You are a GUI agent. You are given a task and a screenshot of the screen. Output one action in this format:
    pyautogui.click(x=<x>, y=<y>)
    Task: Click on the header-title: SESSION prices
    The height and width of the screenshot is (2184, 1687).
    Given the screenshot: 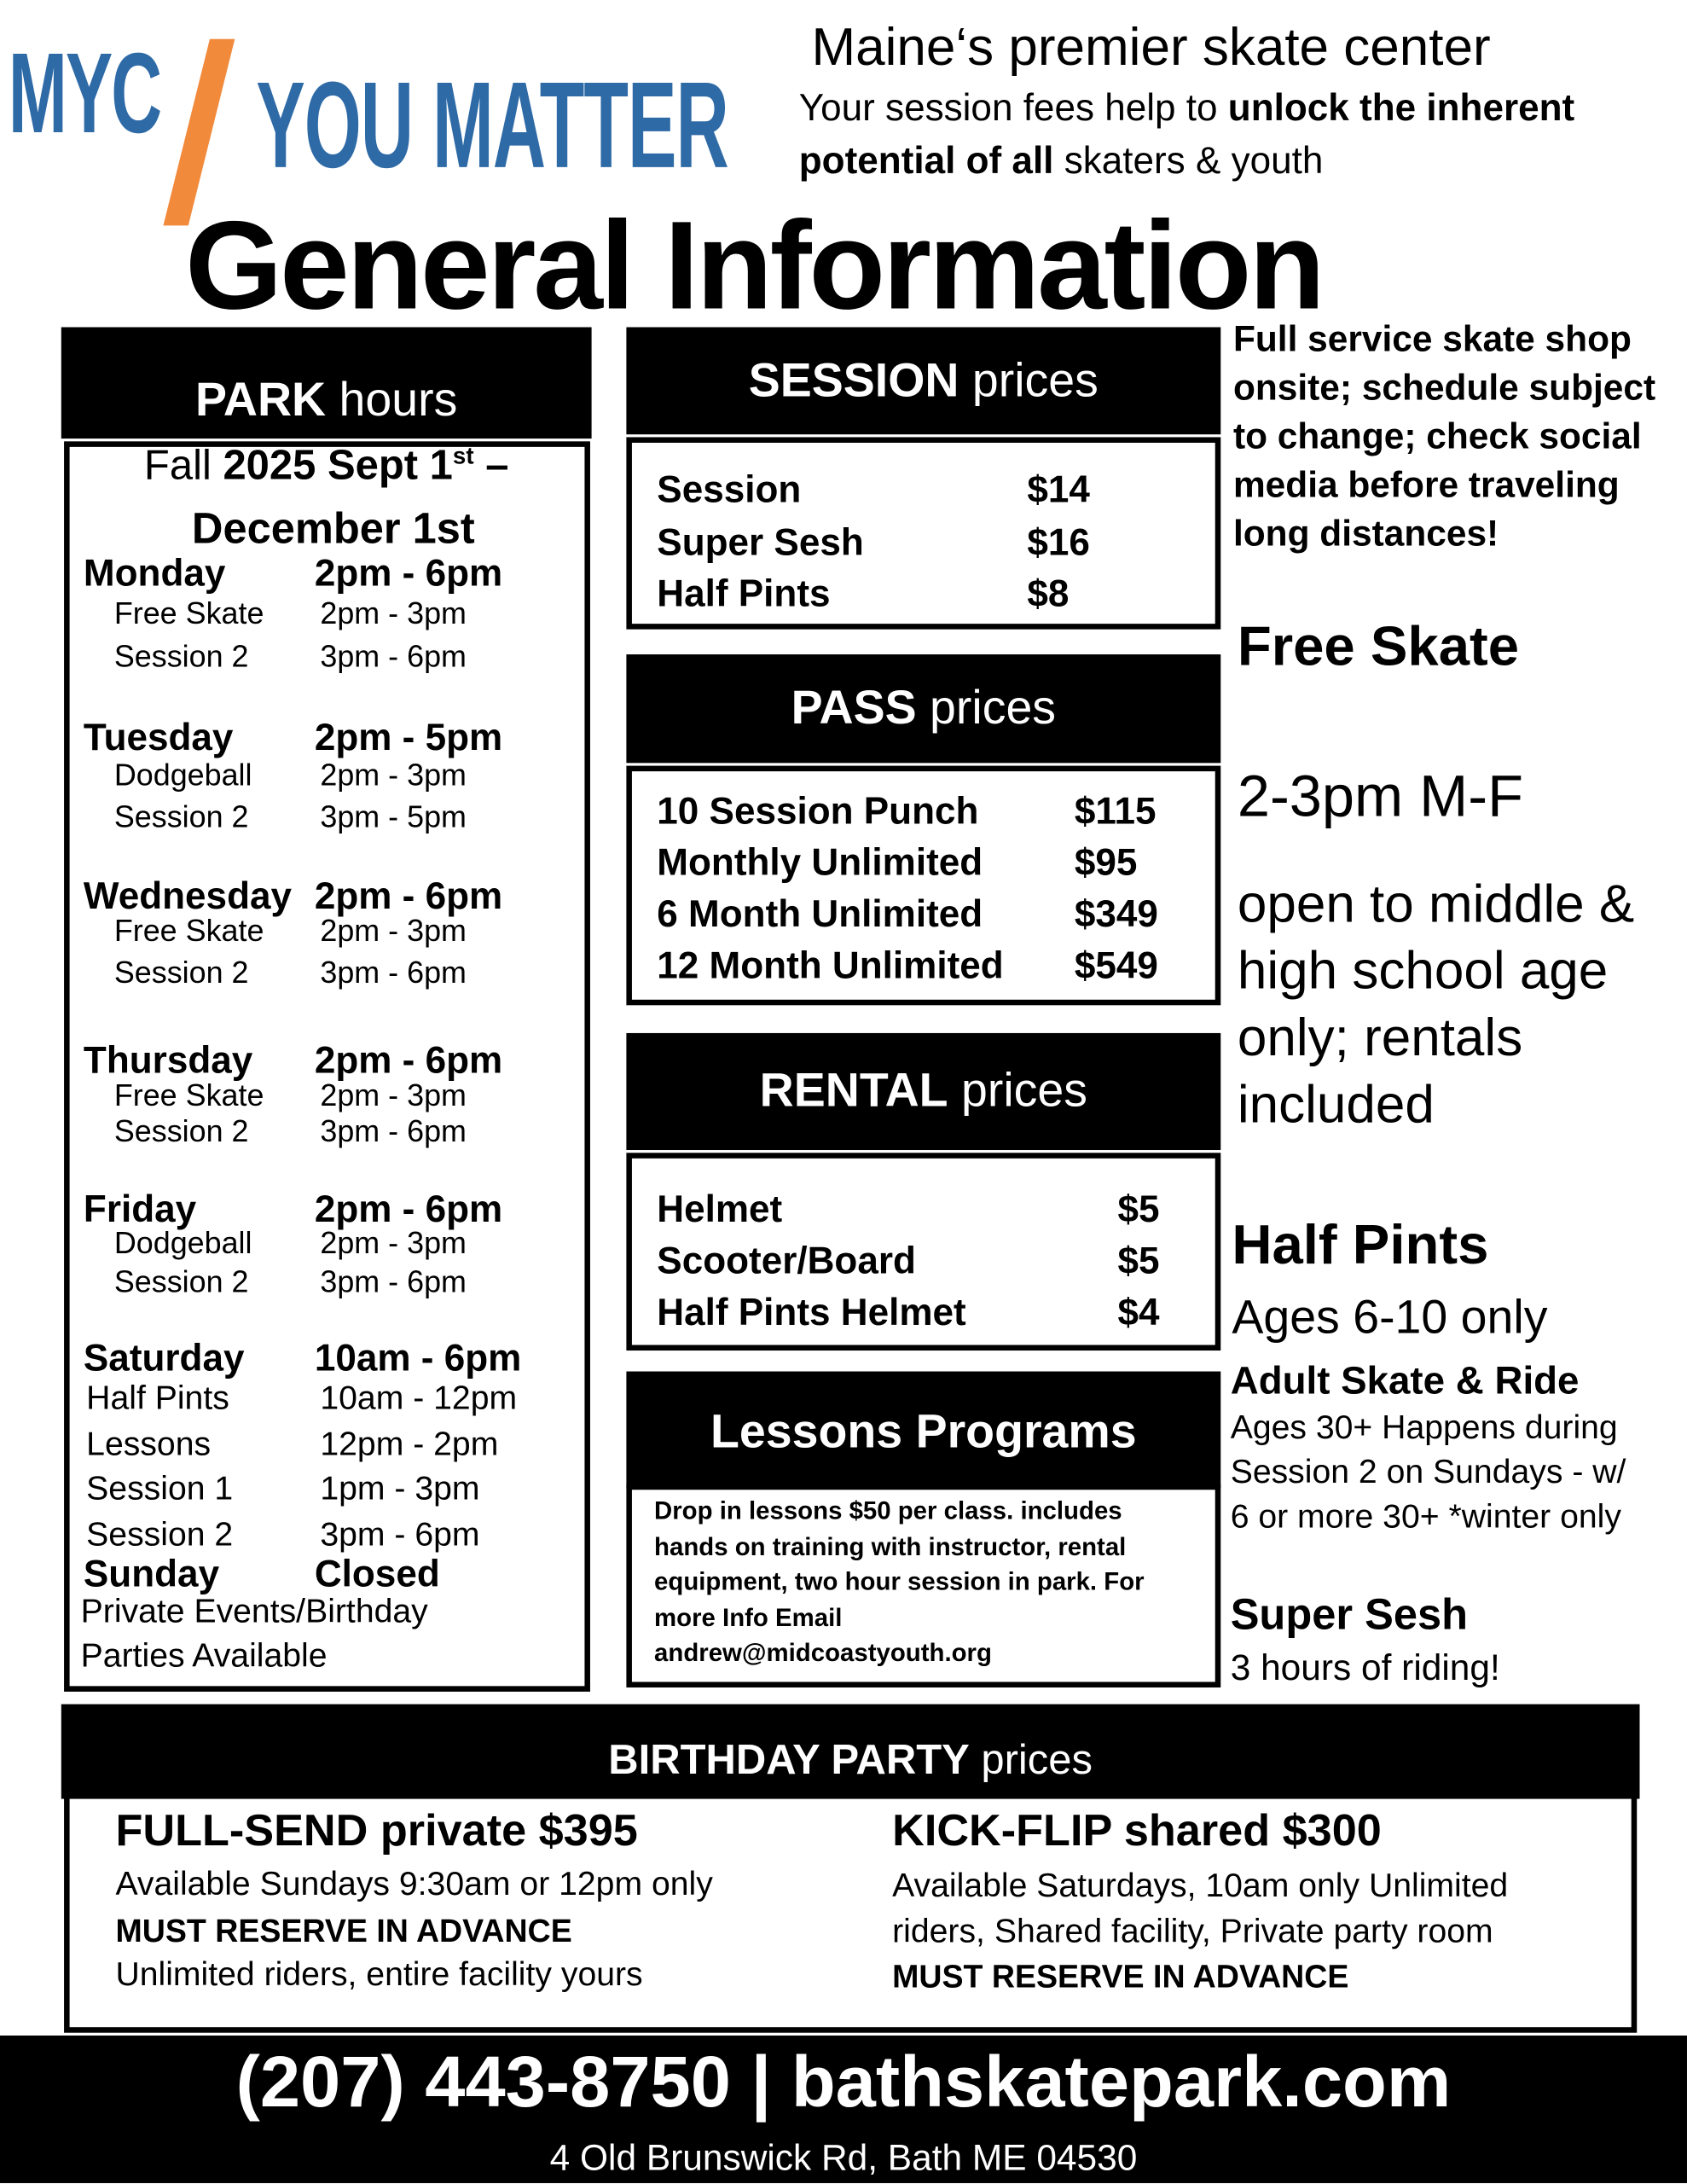 What is the action you would take?
    pyautogui.click(x=923, y=381)
    